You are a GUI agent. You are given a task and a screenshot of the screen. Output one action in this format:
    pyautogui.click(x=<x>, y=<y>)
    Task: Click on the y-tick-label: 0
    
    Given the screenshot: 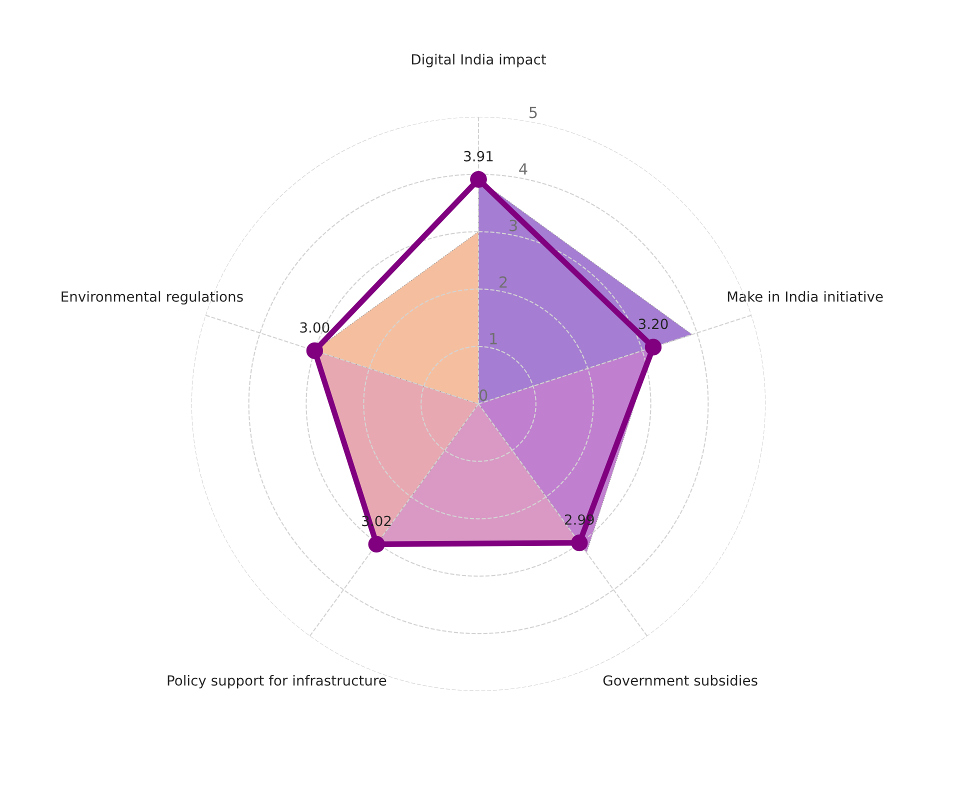 What is the action you would take?
    pyautogui.click(x=484, y=395)
    